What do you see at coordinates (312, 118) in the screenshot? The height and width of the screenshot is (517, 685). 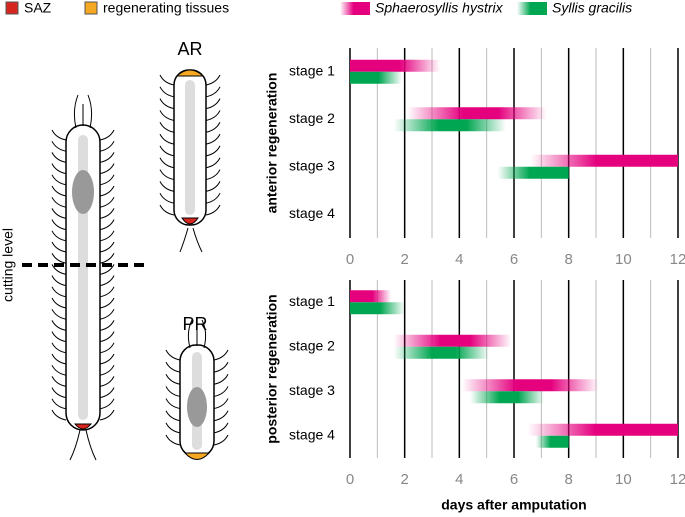 I see `stage-label: stage 2` at bounding box center [312, 118].